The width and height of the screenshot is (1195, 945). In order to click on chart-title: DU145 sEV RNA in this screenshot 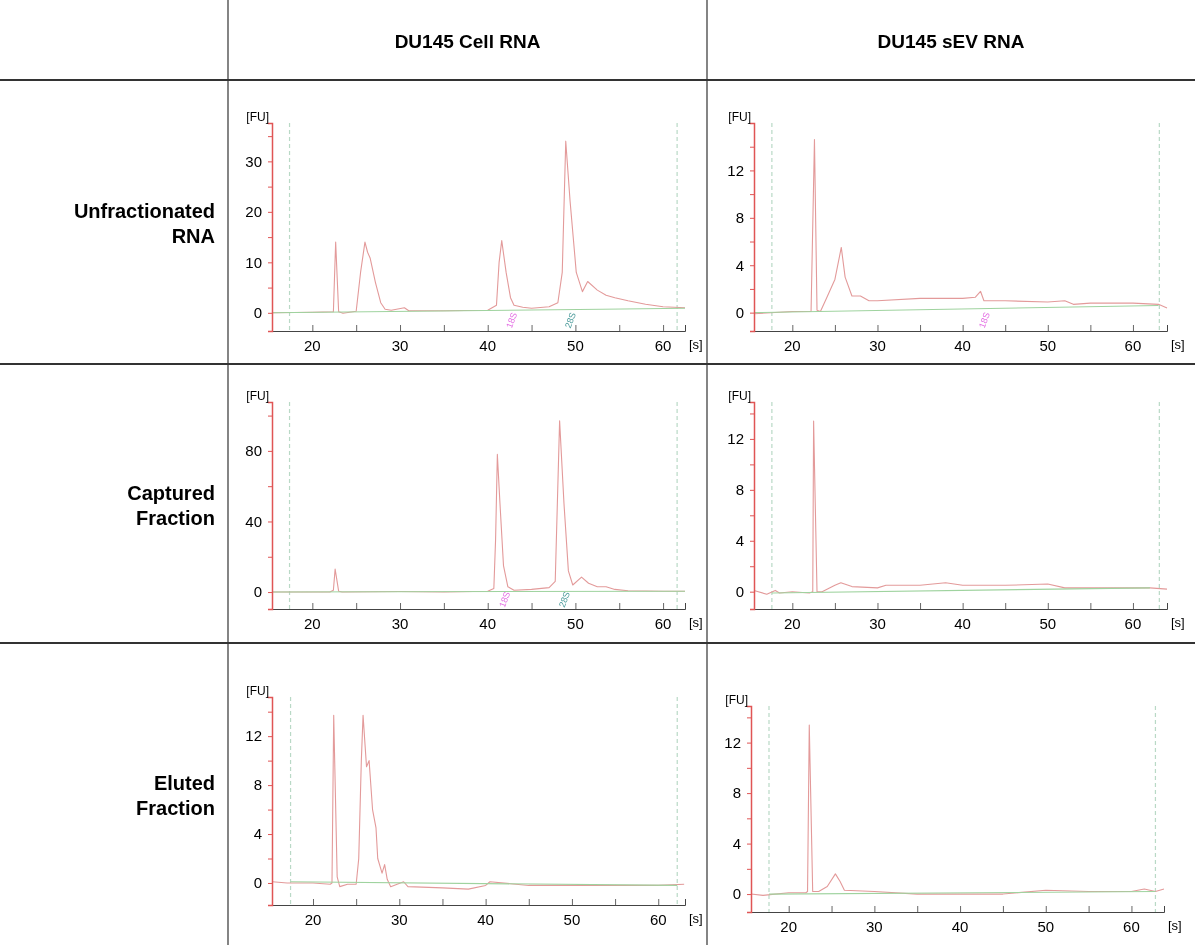, I will do `click(951, 41)`.